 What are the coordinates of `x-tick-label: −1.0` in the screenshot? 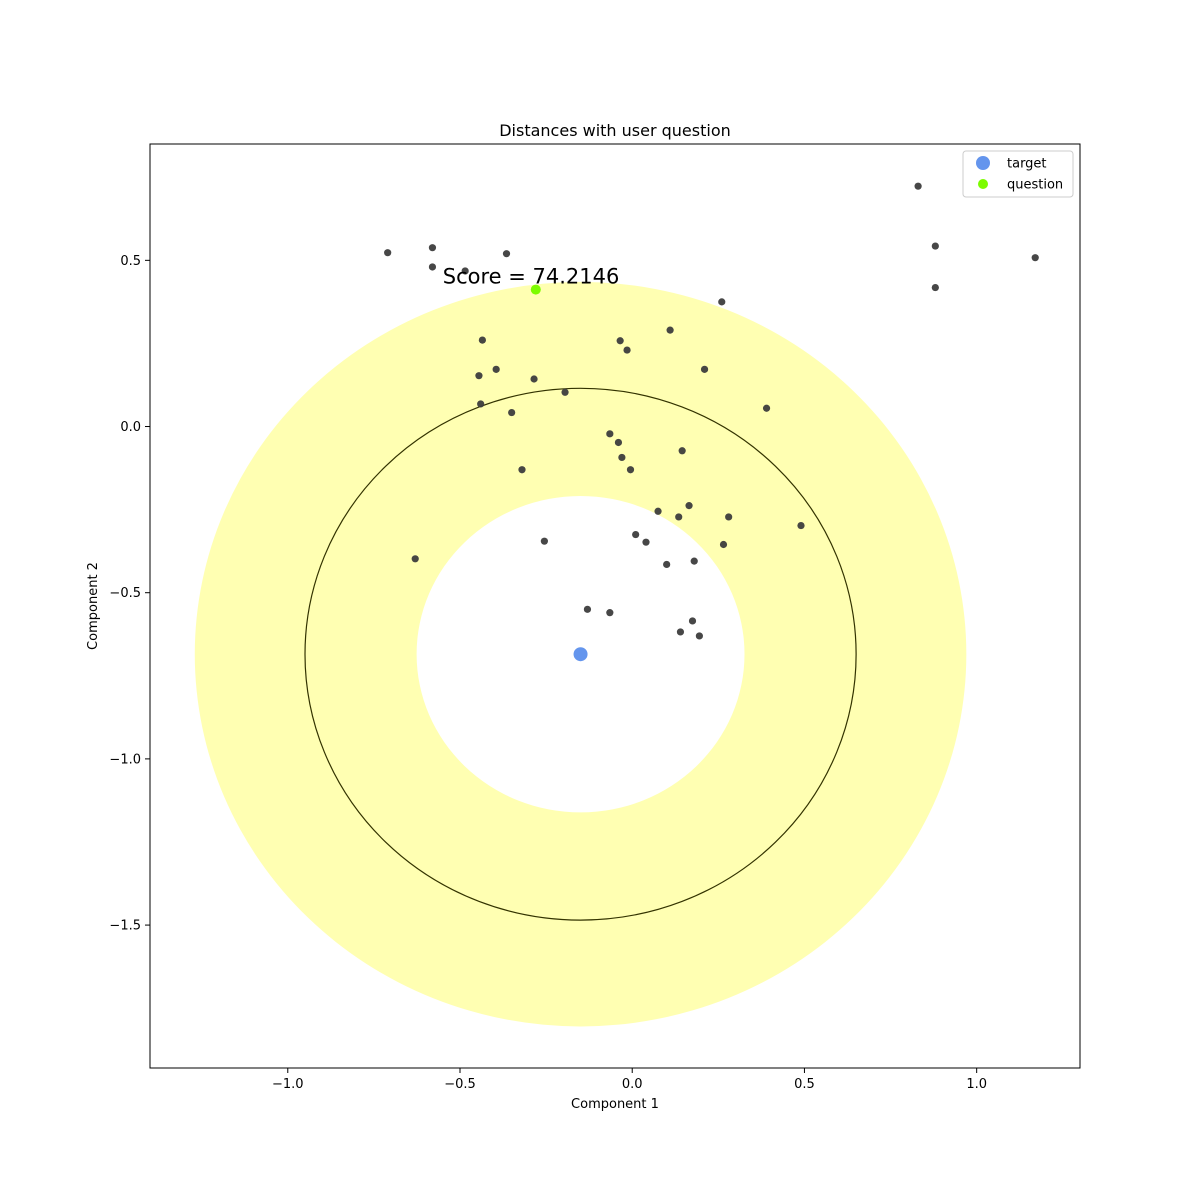 It's located at (288, 1084).